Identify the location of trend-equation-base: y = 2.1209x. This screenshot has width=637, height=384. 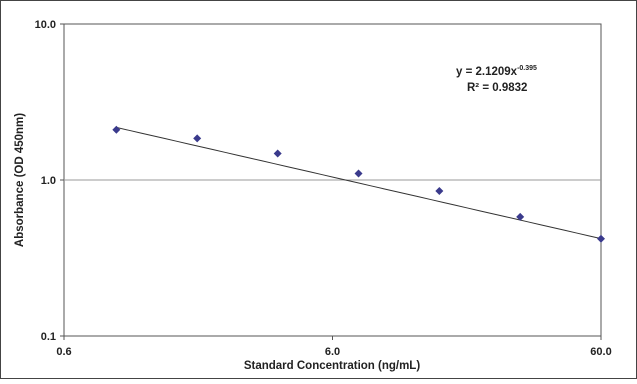
(487, 72).